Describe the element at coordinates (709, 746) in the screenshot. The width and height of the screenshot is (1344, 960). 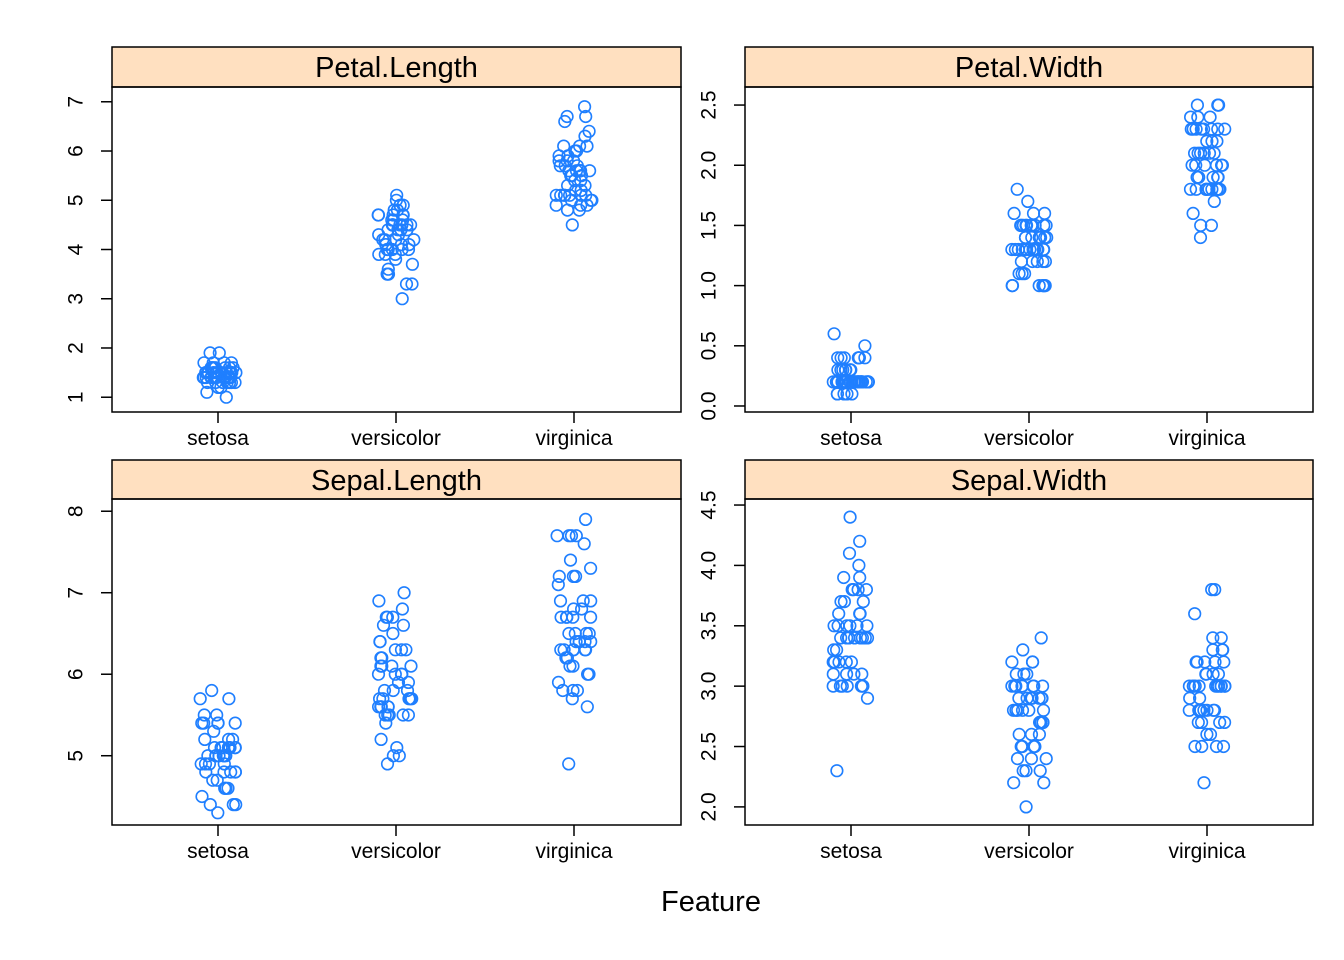
I see `y-tick-label: 2.5` at that location.